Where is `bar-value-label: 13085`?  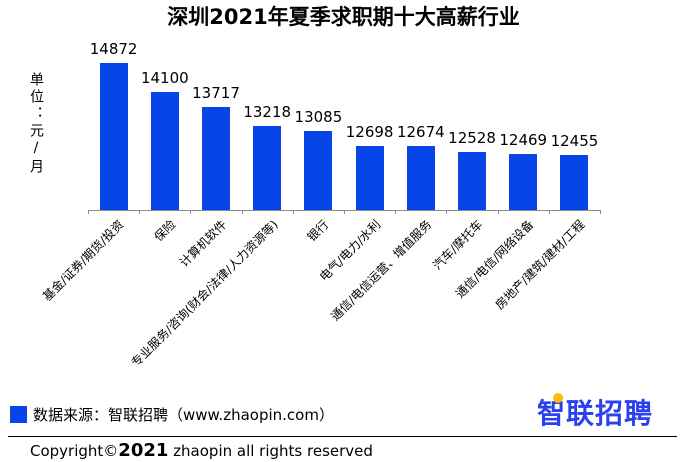 bar-value-label: 13085 is located at coordinates (318, 116).